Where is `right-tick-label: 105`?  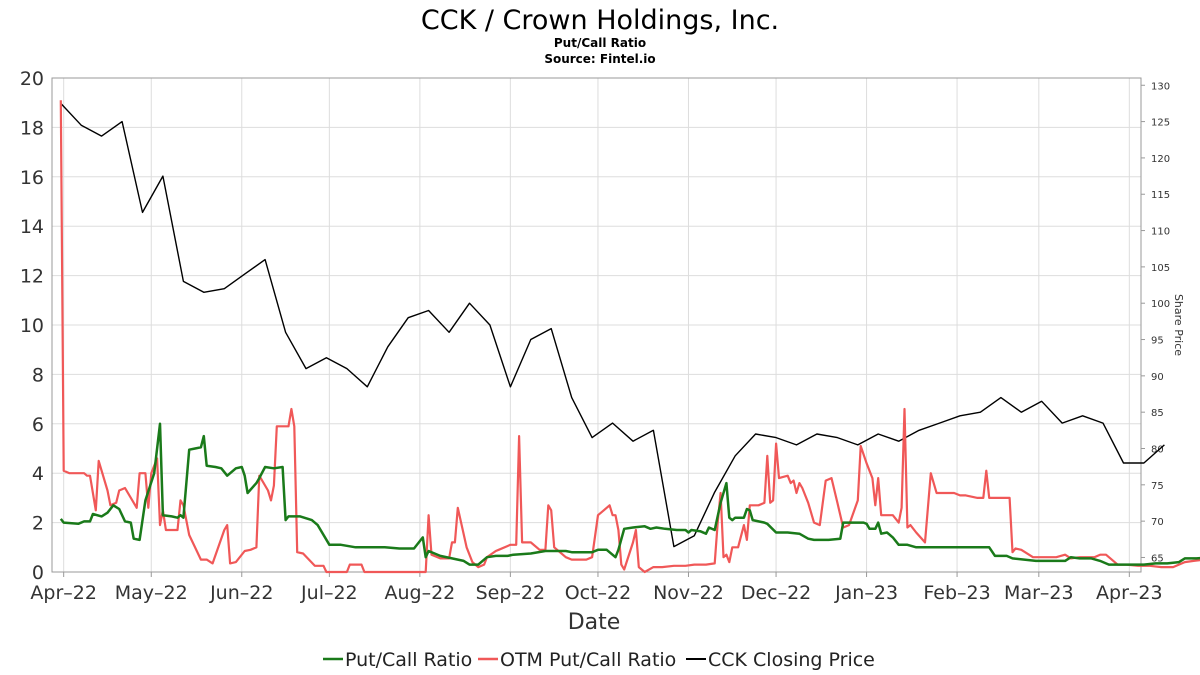 right-tick-label: 105 is located at coordinates (1160, 268).